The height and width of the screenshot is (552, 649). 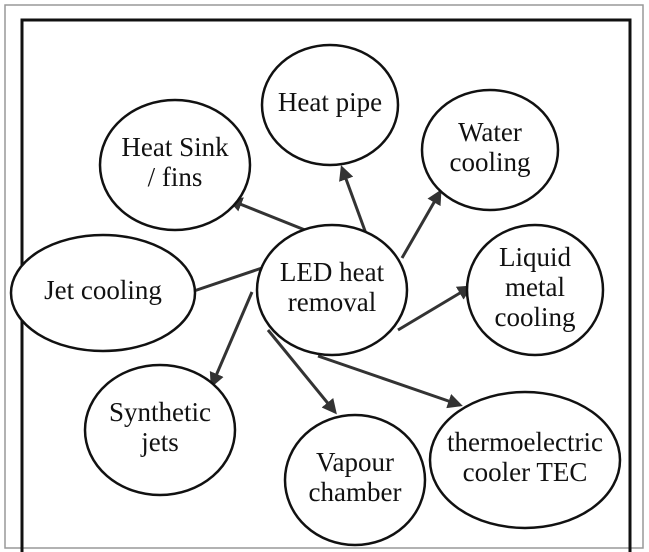 I want to click on node-label: Jet cooling, so click(x=103, y=290).